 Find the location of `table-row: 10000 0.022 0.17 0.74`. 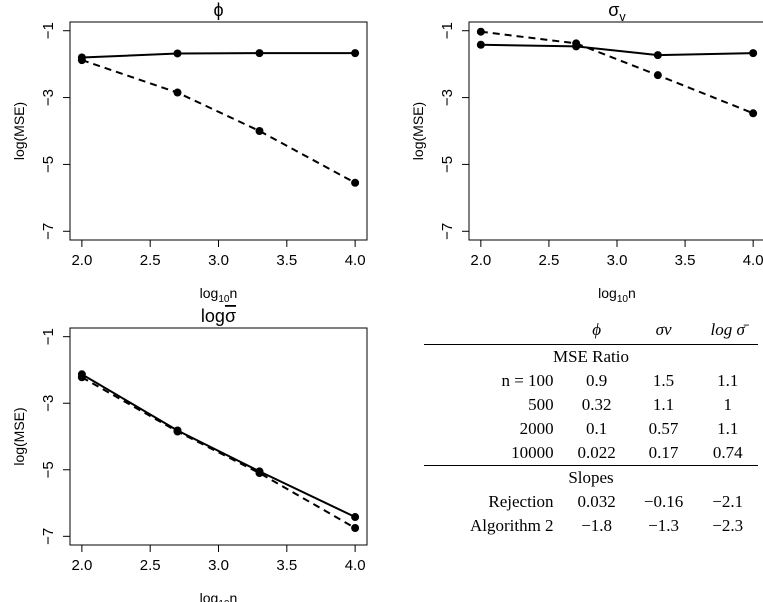

table-row: 10000 0.022 0.17 0.74 is located at coordinates (591, 453).